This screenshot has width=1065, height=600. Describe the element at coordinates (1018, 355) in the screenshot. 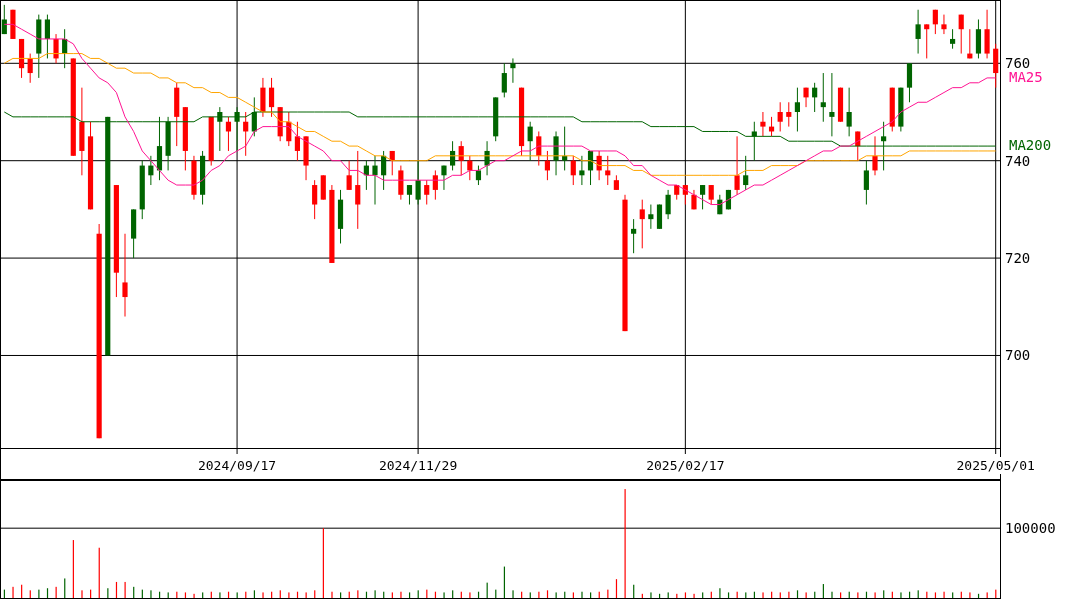

I see `y-tick-label: 700` at that location.